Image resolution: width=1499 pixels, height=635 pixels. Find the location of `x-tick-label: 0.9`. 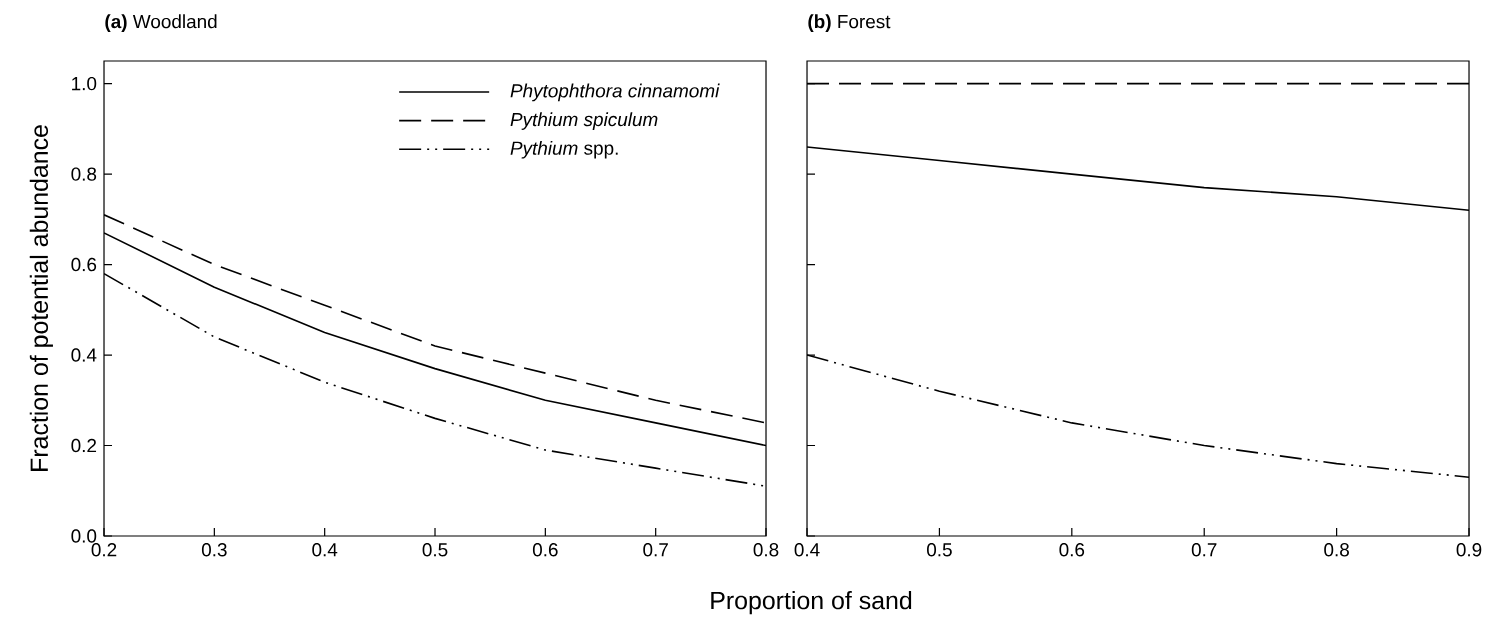

x-tick-label: 0.9 is located at coordinates (1469, 550).